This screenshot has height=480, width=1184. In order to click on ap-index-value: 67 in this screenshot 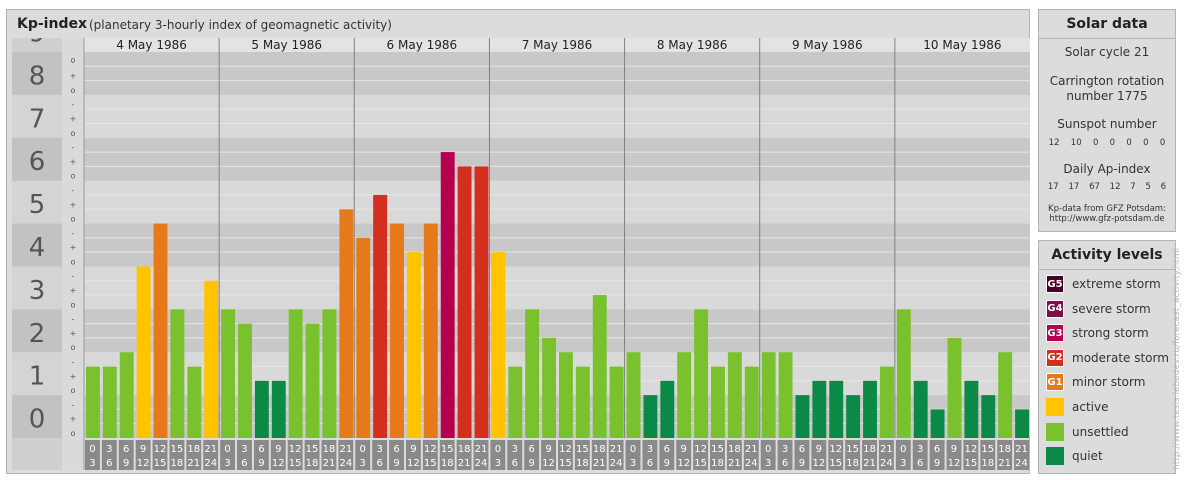, I will do `click(1094, 187)`.